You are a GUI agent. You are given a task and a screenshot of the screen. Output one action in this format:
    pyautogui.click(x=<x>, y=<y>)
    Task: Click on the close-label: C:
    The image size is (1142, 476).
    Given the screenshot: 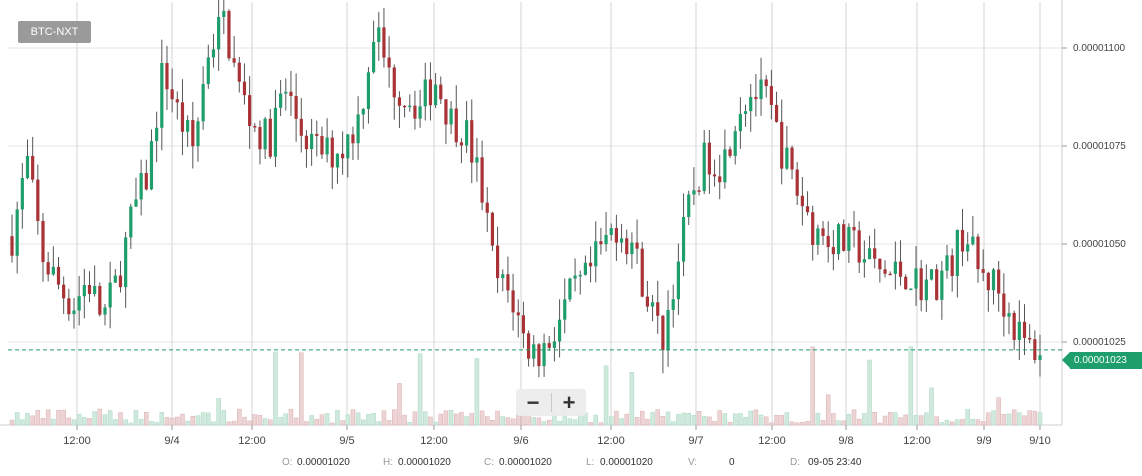 What is the action you would take?
    pyautogui.click(x=489, y=462)
    